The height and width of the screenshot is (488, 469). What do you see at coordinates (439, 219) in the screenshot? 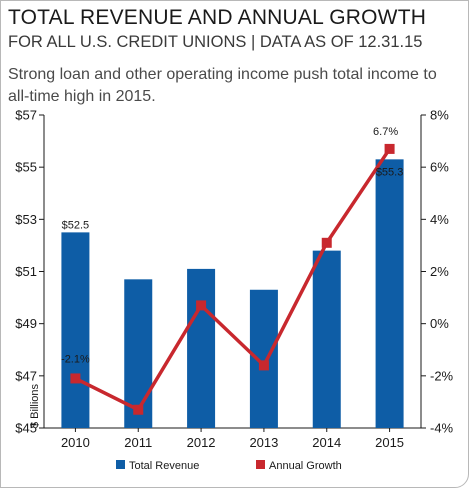
I see `right-axis-tick-label: 4%` at bounding box center [439, 219].